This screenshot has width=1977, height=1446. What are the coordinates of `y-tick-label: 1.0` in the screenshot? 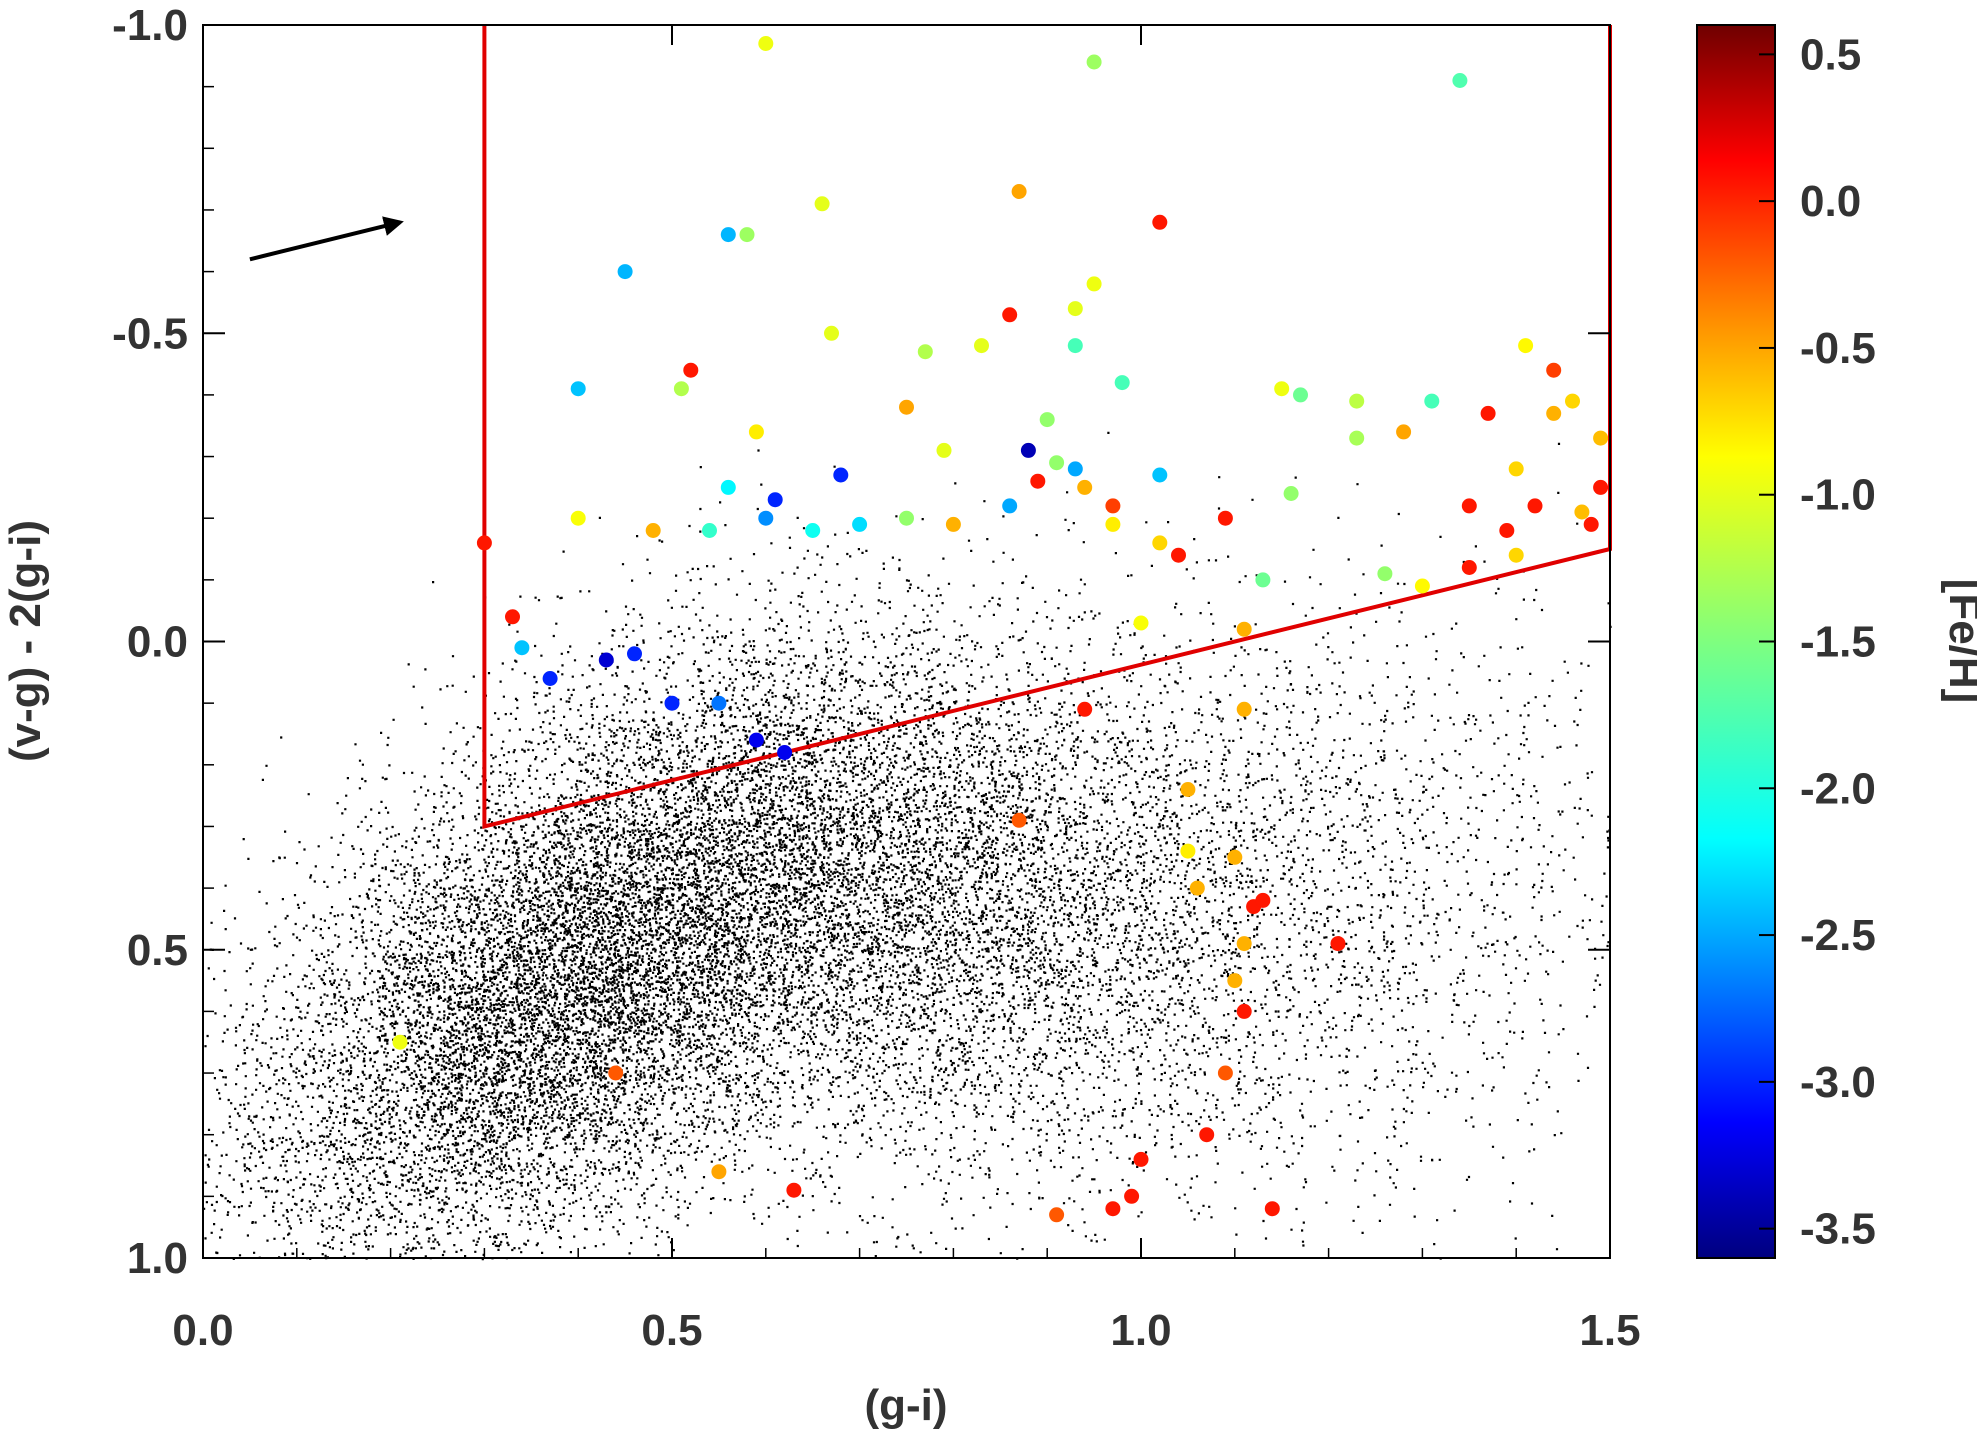 It's located at (157, 1258).